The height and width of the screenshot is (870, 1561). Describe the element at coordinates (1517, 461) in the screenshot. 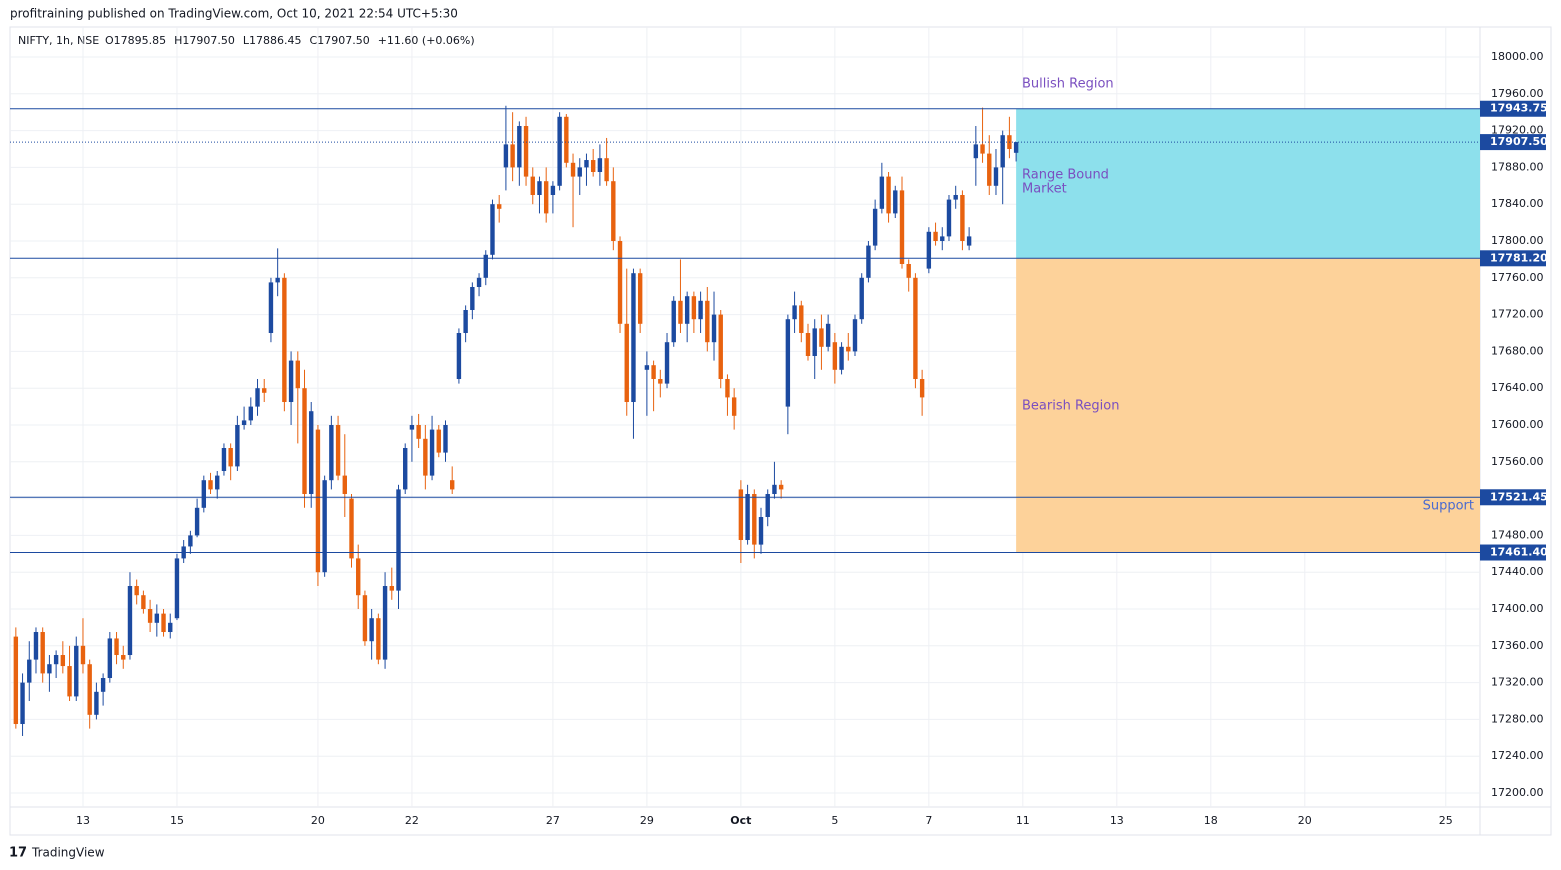

I see `y-tick-label: 17560.00` at that location.